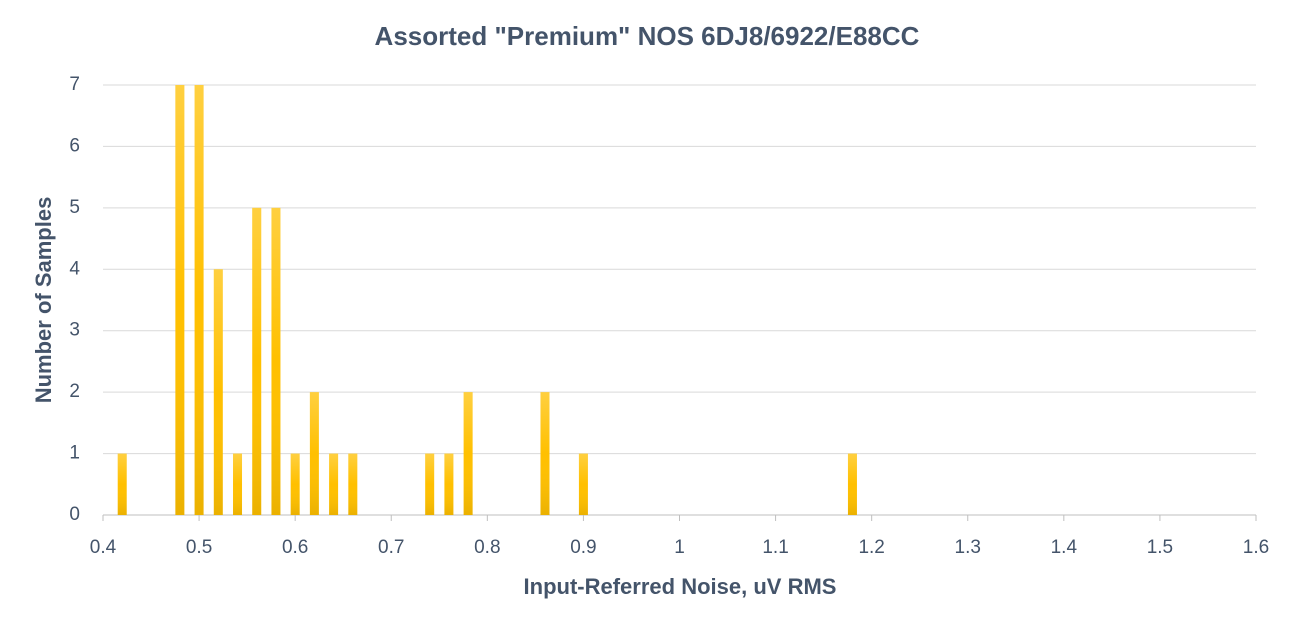 This screenshot has width=1294, height=629. Describe the element at coordinates (199, 547) in the screenshot. I see `x-tick-label: 0.5` at that location.